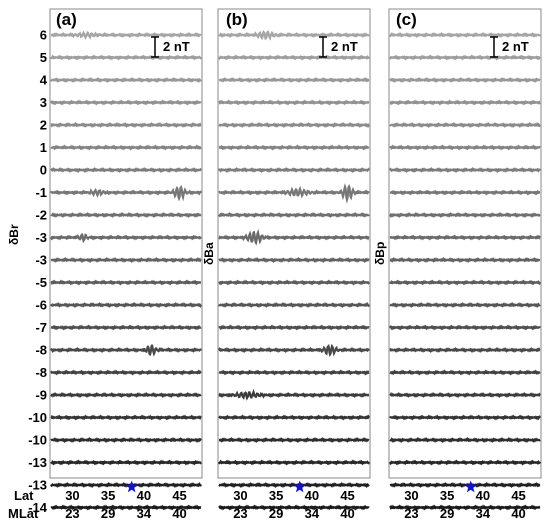 This screenshot has width=550, height=525. Describe the element at coordinates (301, 486) in the screenshot. I see `epicenter-markers` at that location.